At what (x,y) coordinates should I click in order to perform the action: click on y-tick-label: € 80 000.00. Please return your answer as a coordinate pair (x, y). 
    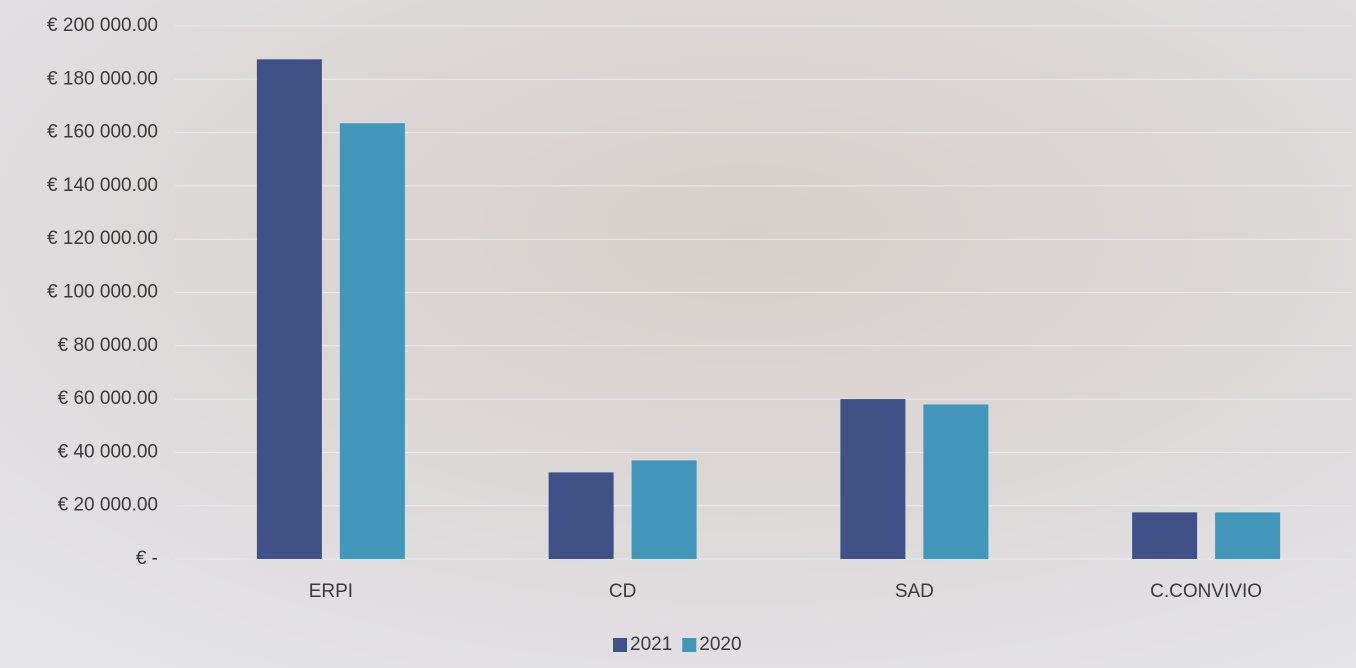
    Looking at the image, I should click on (108, 345).